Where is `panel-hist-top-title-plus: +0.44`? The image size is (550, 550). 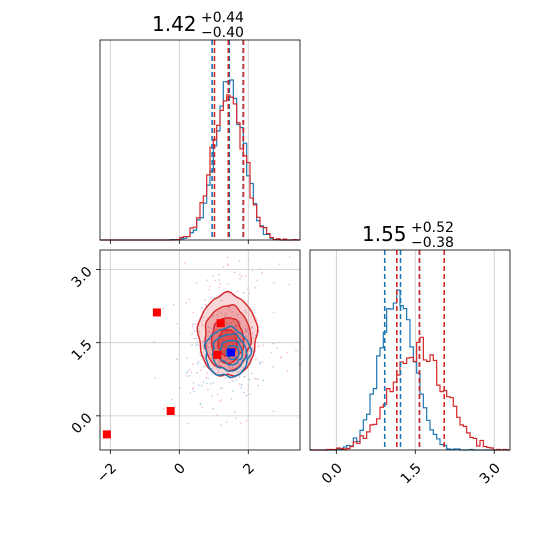
panel-hist-top-title-plus: +0.44 is located at coordinates (222, 18).